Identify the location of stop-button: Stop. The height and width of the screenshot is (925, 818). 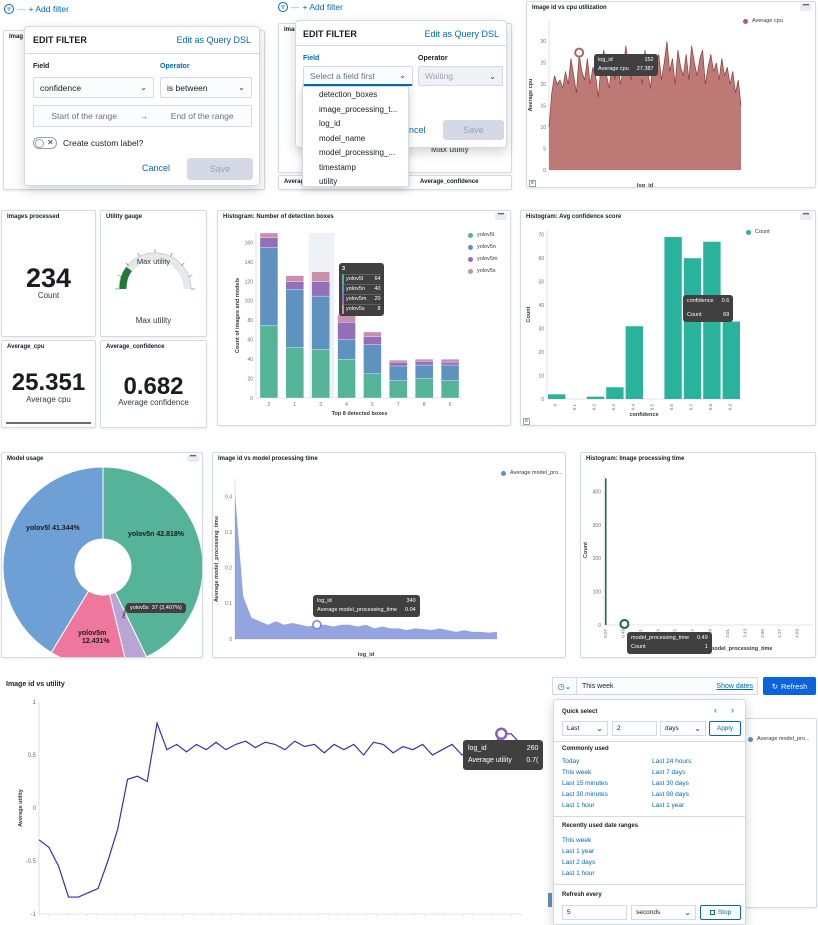
(720, 912).